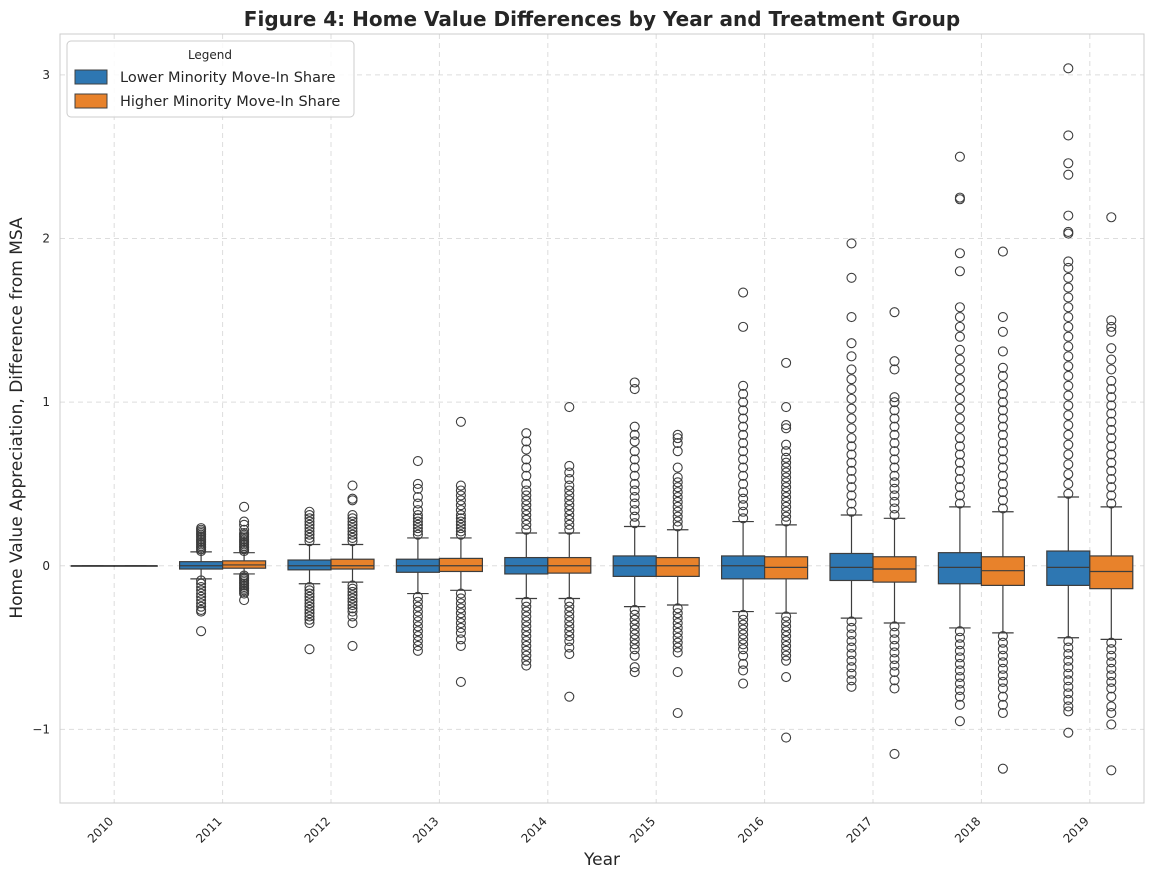 The width and height of the screenshot is (1154, 879). Describe the element at coordinates (526, 549) in the screenshot. I see `box-lower-2014` at that location.